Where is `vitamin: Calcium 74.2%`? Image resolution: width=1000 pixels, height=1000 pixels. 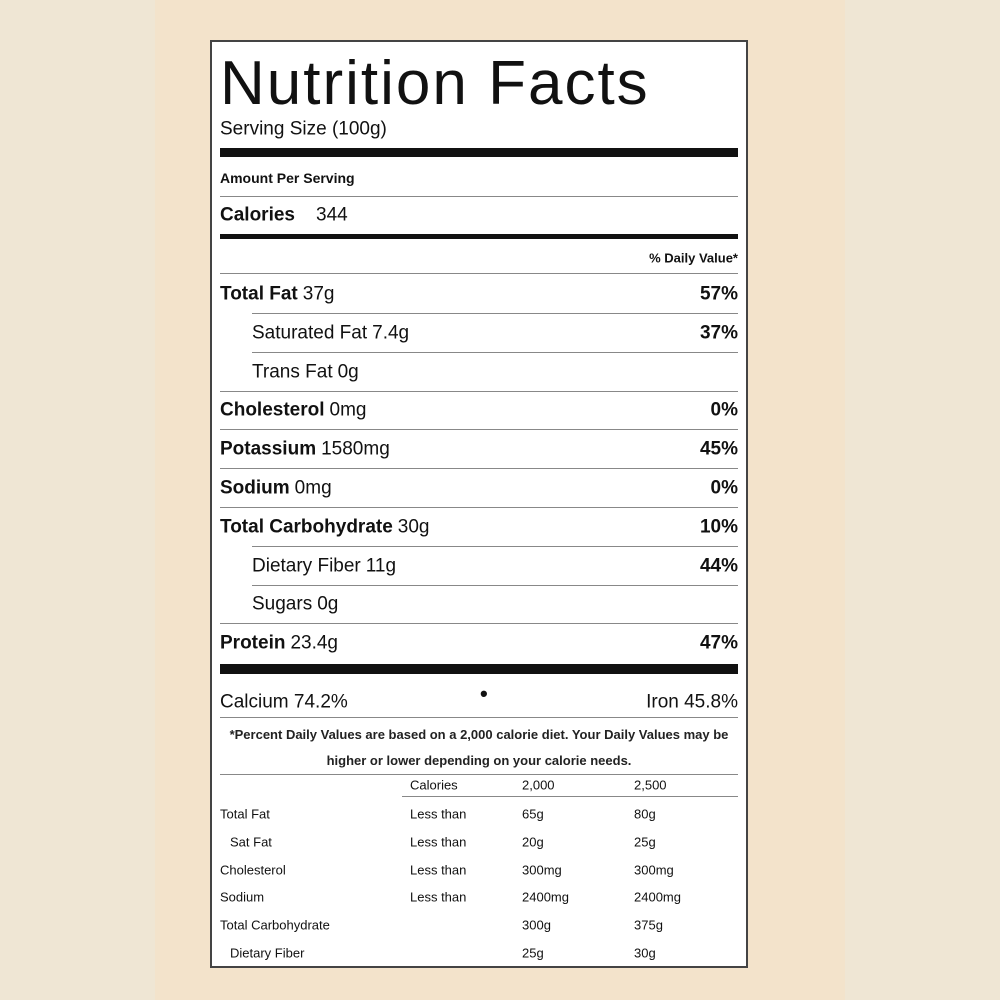 vitamin: Calcium 74.2% is located at coordinates (284, 702).